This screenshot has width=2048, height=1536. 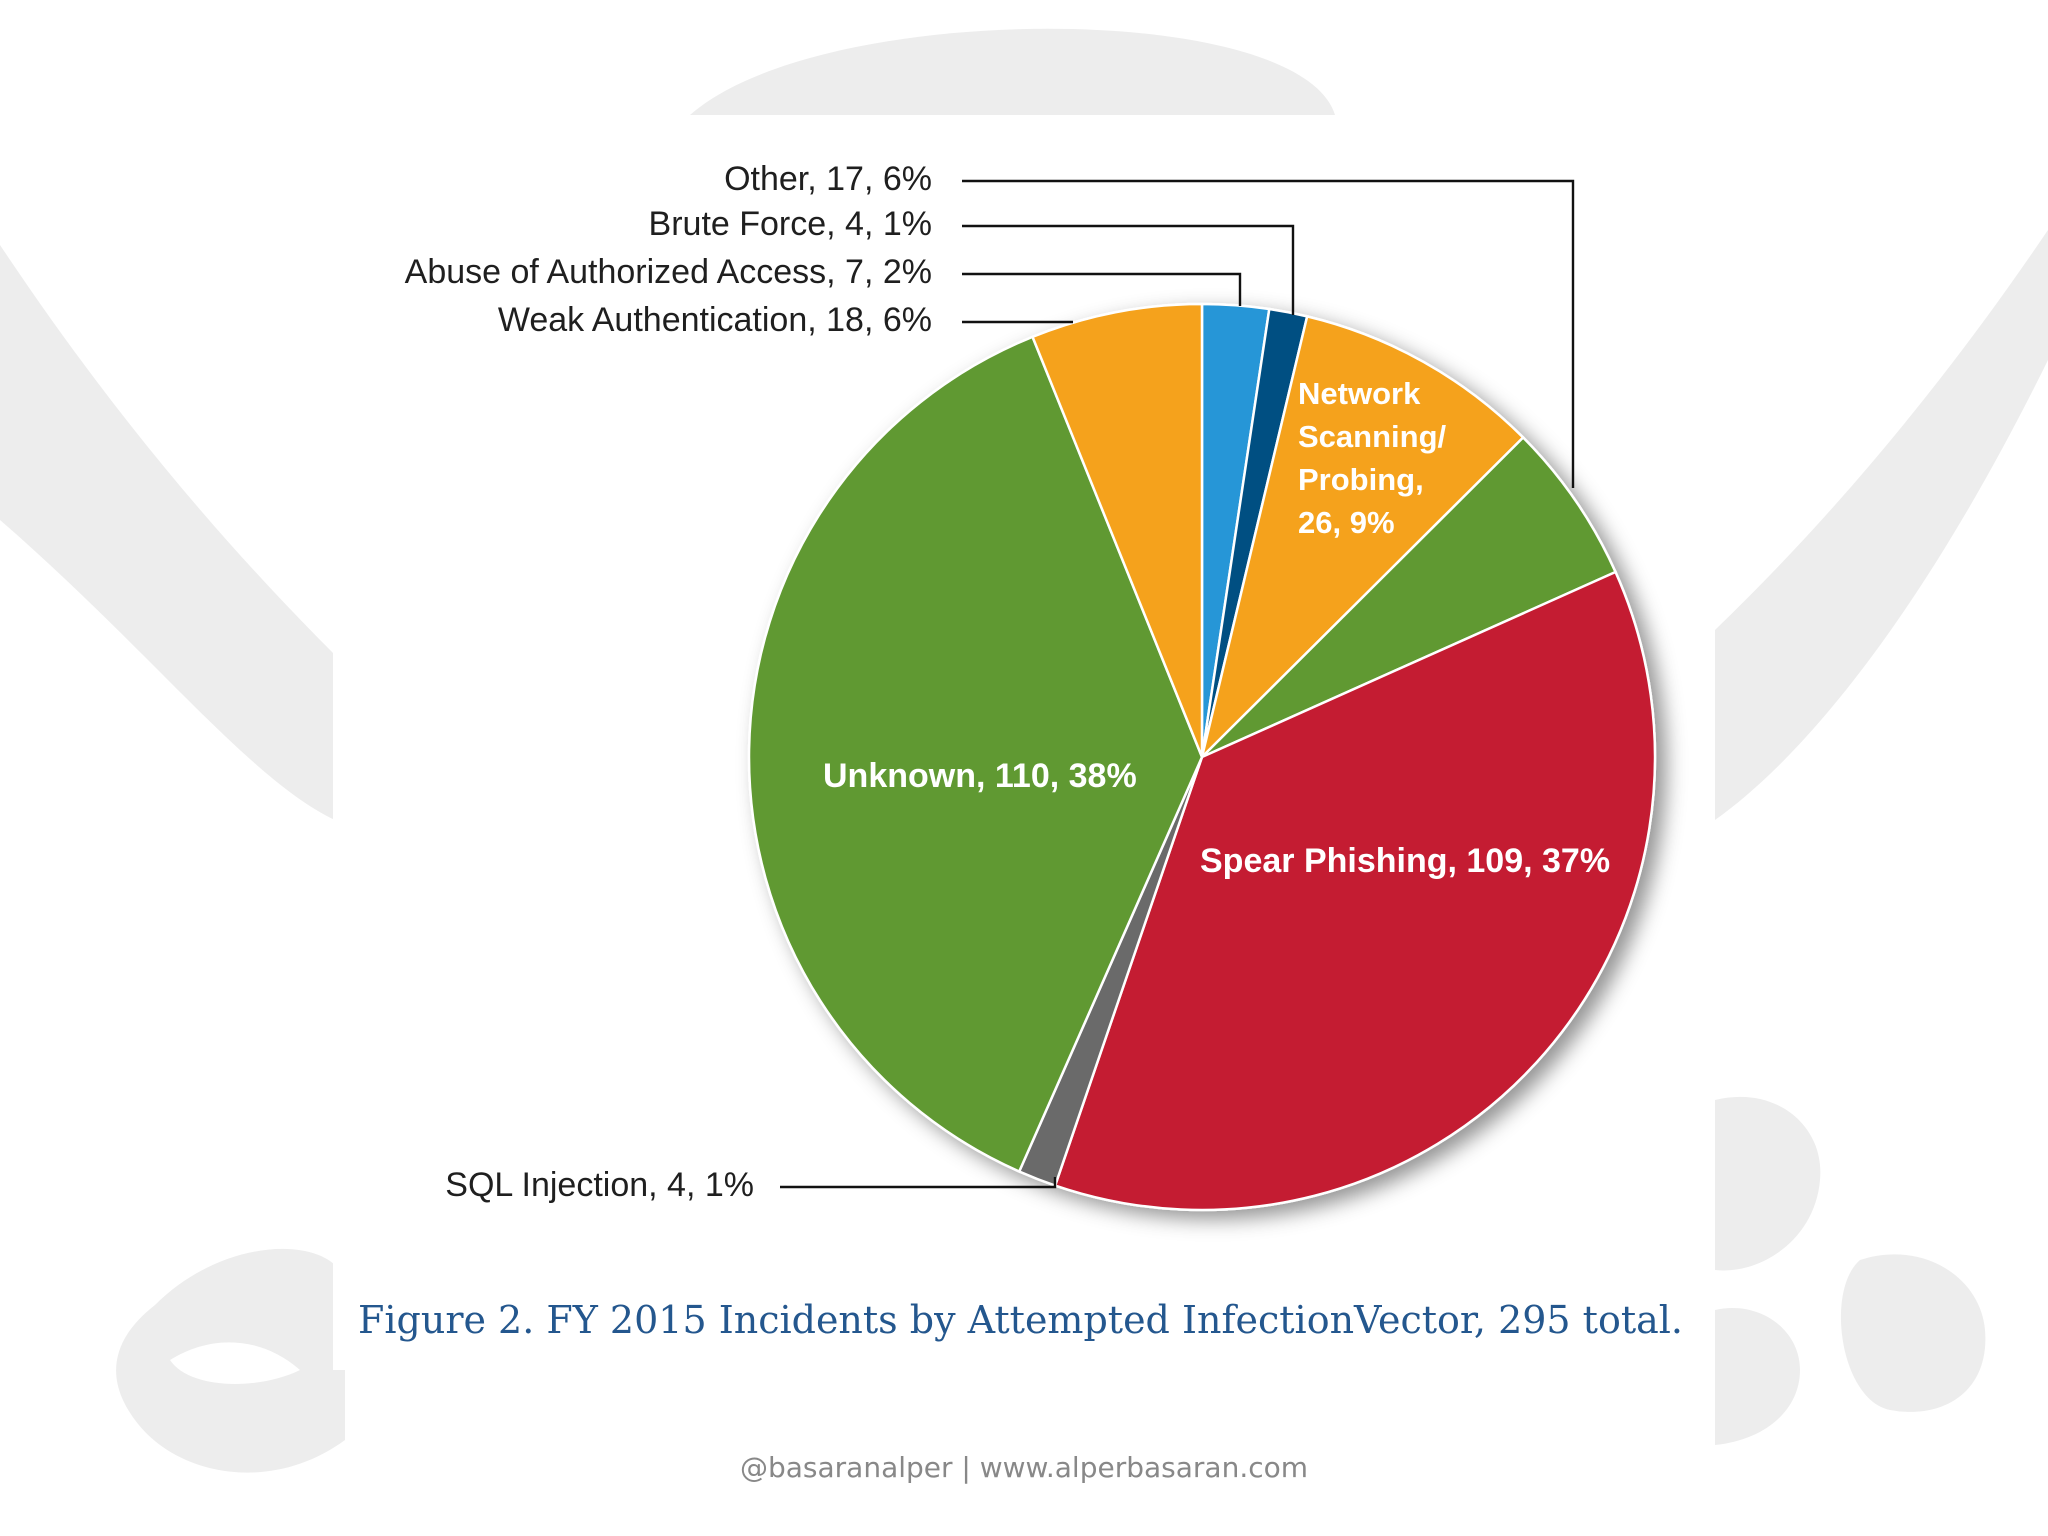 I want to click on watermark-bottom-left-mark, so click(x=230, y=1360).